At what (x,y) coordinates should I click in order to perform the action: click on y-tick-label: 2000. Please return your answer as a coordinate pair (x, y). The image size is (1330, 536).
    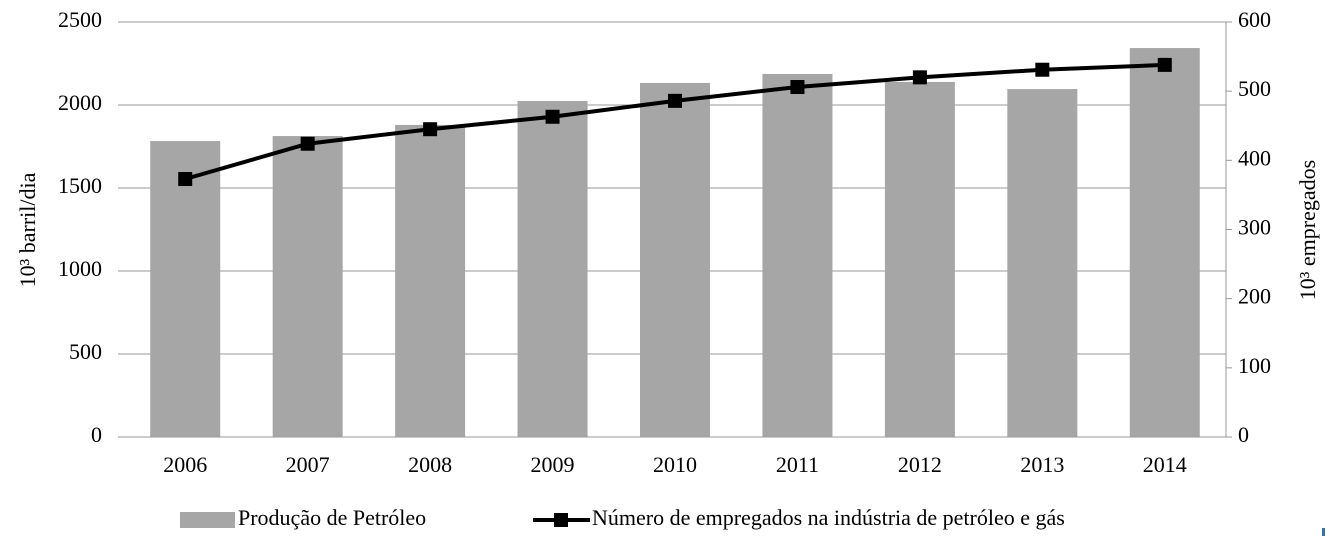
    Looking at the image, I should click on (80, 102).